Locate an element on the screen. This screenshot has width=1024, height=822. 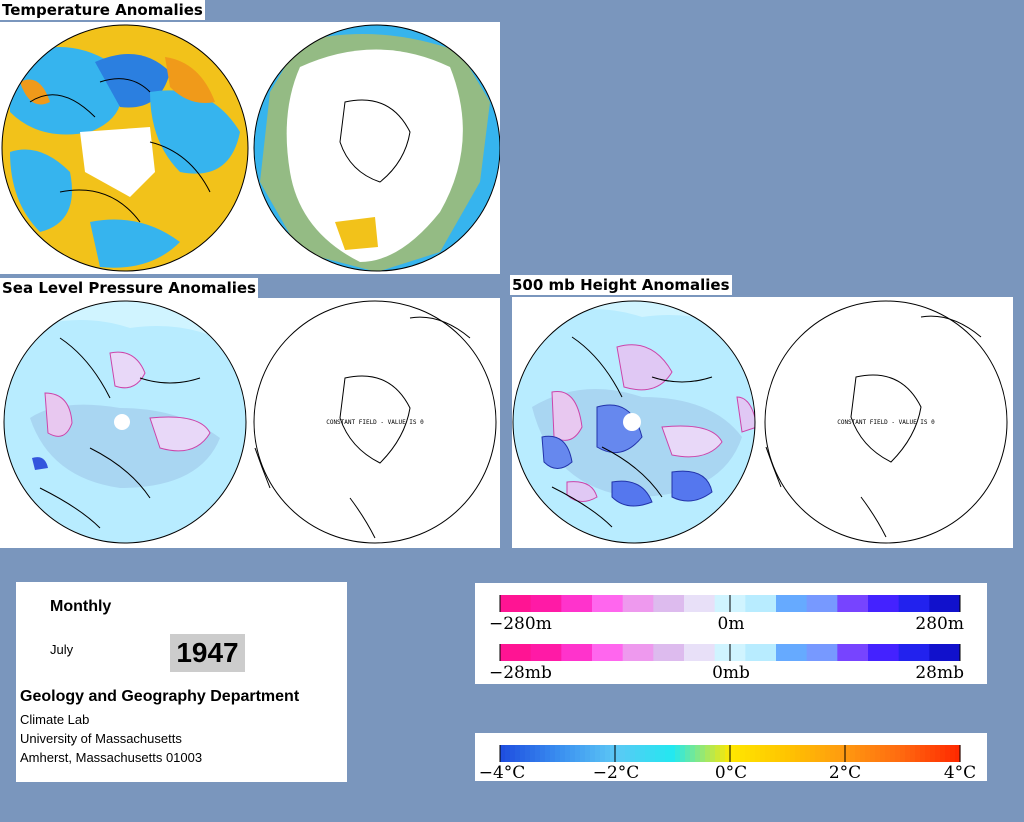
temperature-scale: −4°C −2°C 0°C 2°C 4°C is located at coordinates (731, 757).